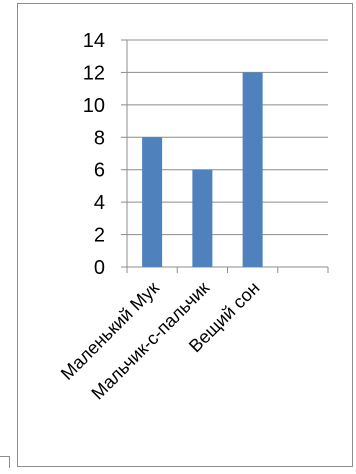 The height and width of the screenshot is (474, 356). I want to click on y-tick-label: 2, so click(99, 236).